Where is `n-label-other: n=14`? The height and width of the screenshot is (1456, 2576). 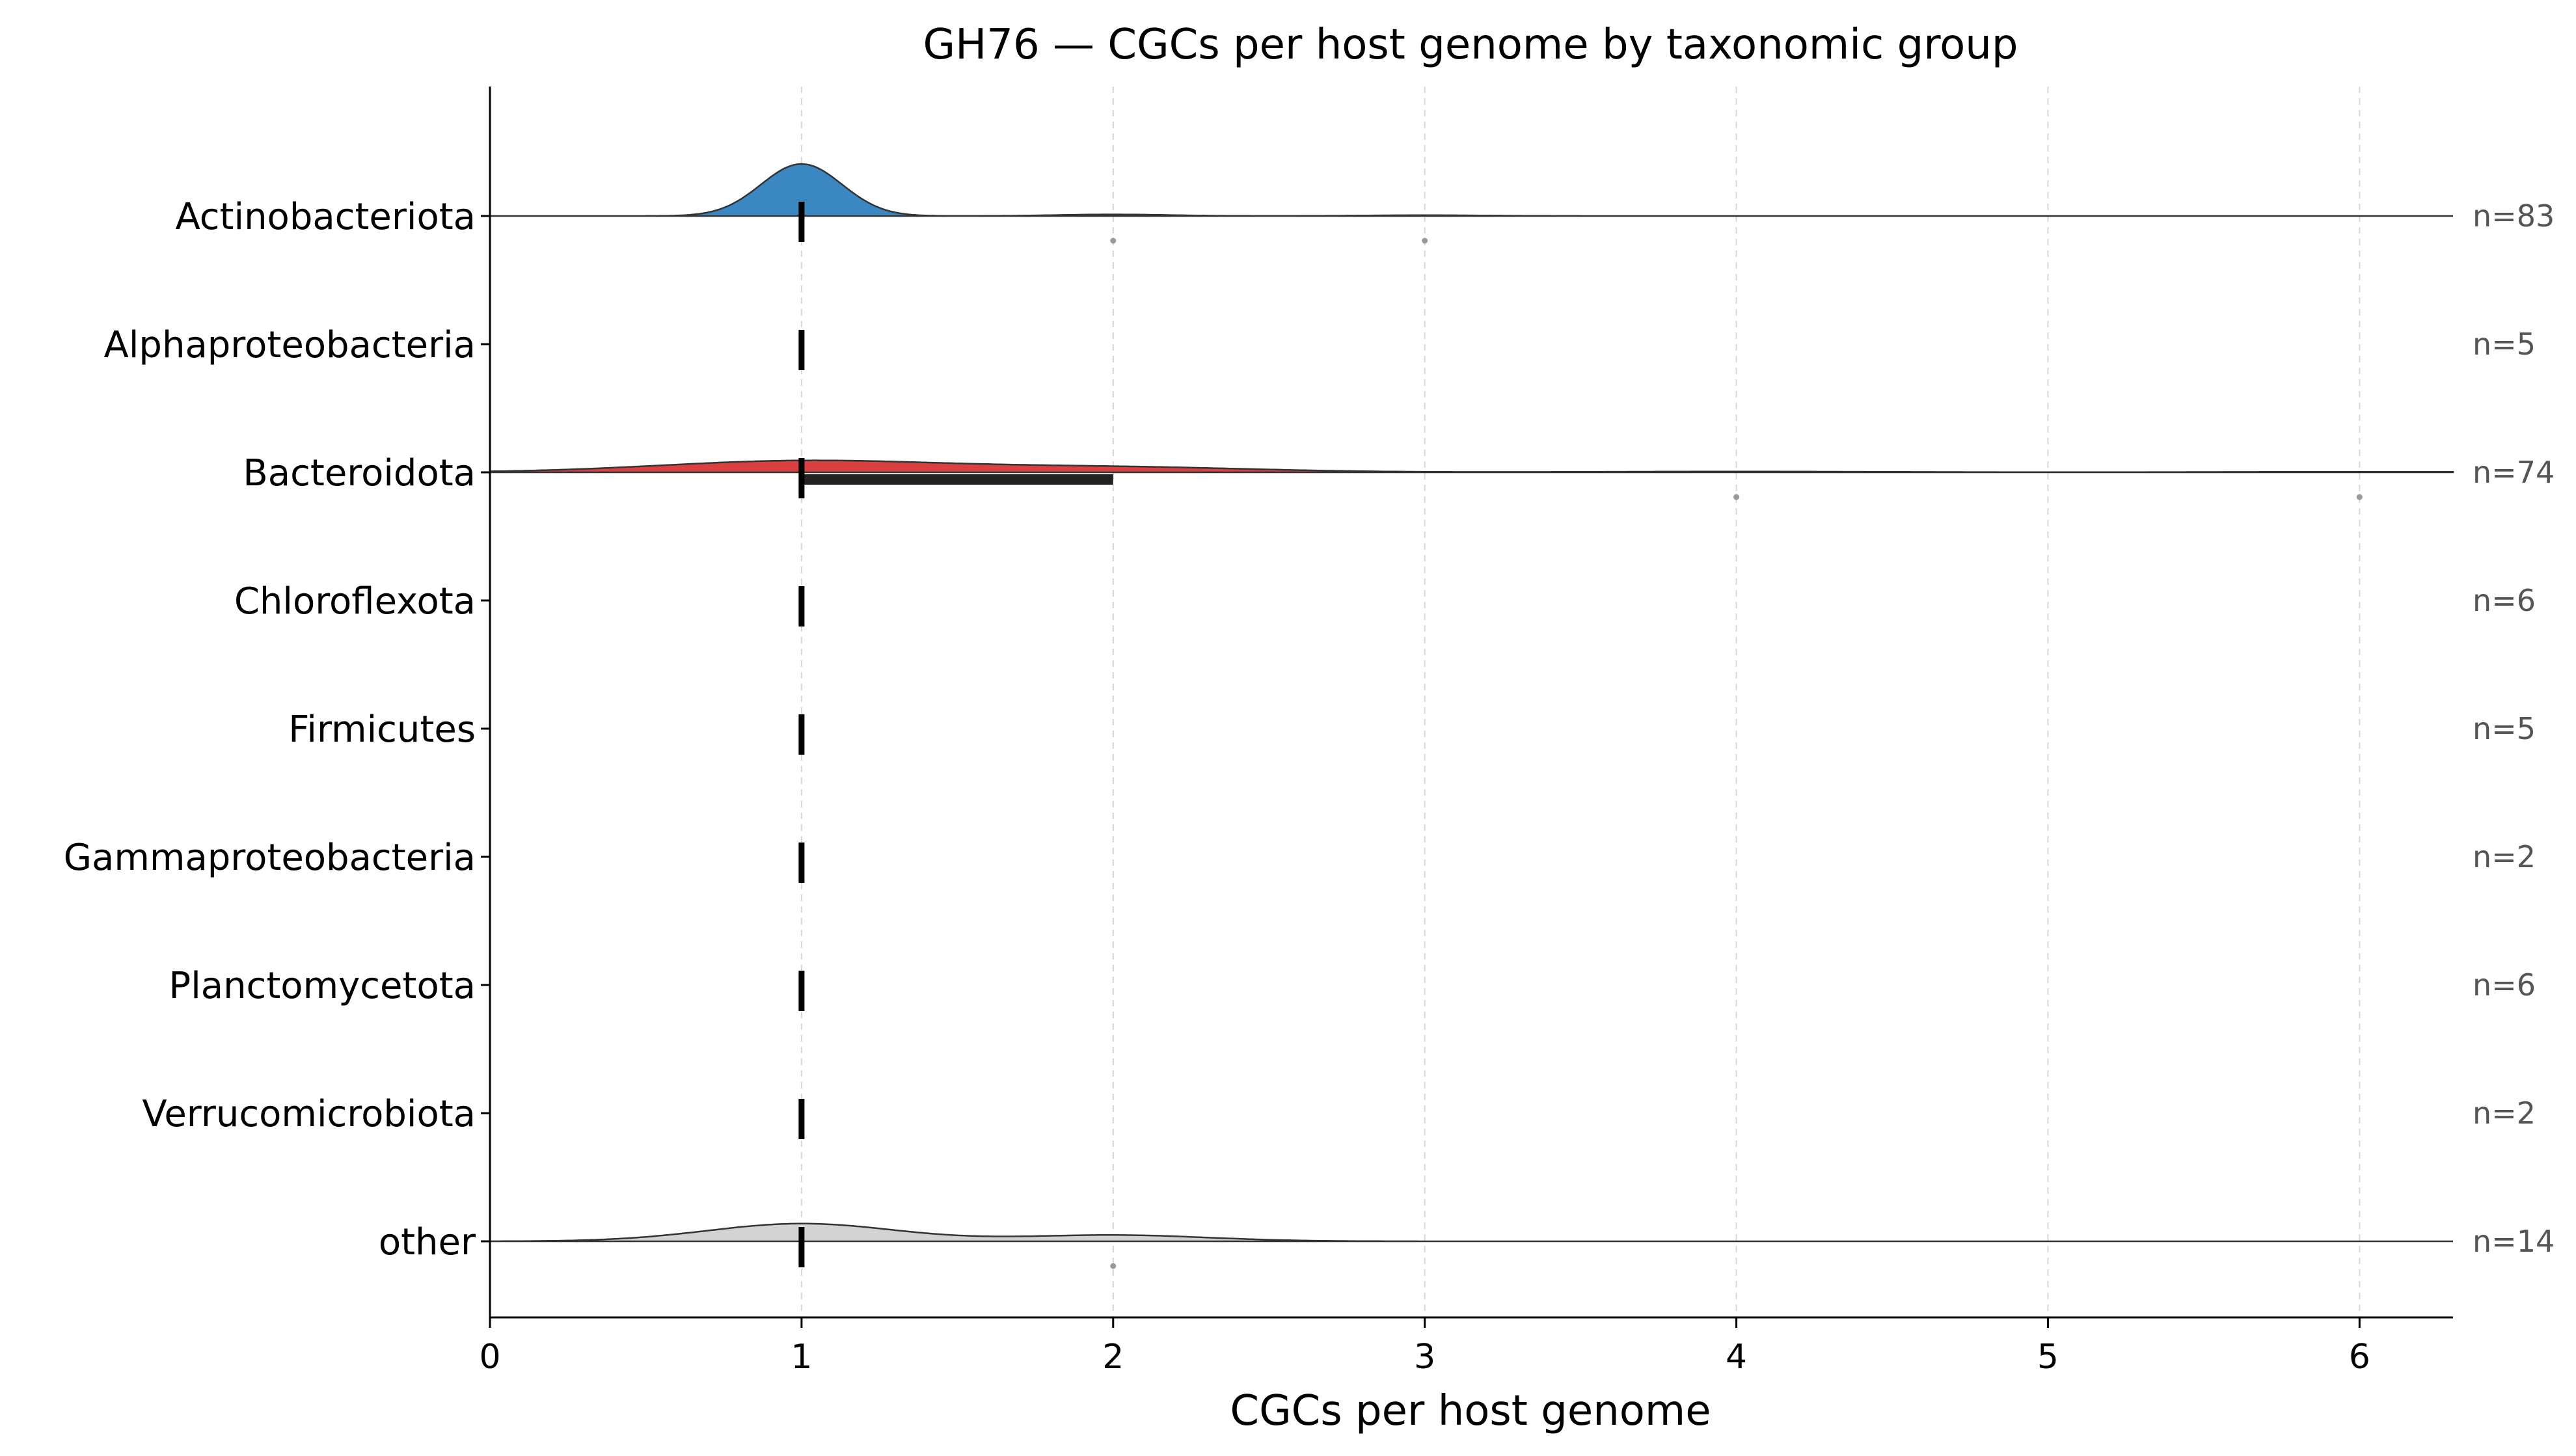 n-label-other: n=14 is located at coordinates (2514, 1241).